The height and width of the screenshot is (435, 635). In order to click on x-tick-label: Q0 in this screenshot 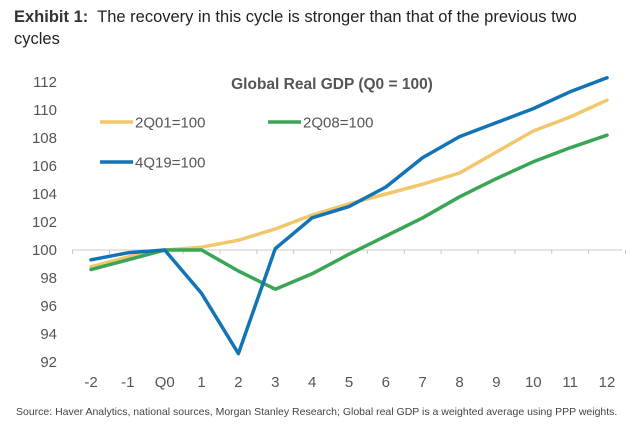, I will do `click(165, 382)`.